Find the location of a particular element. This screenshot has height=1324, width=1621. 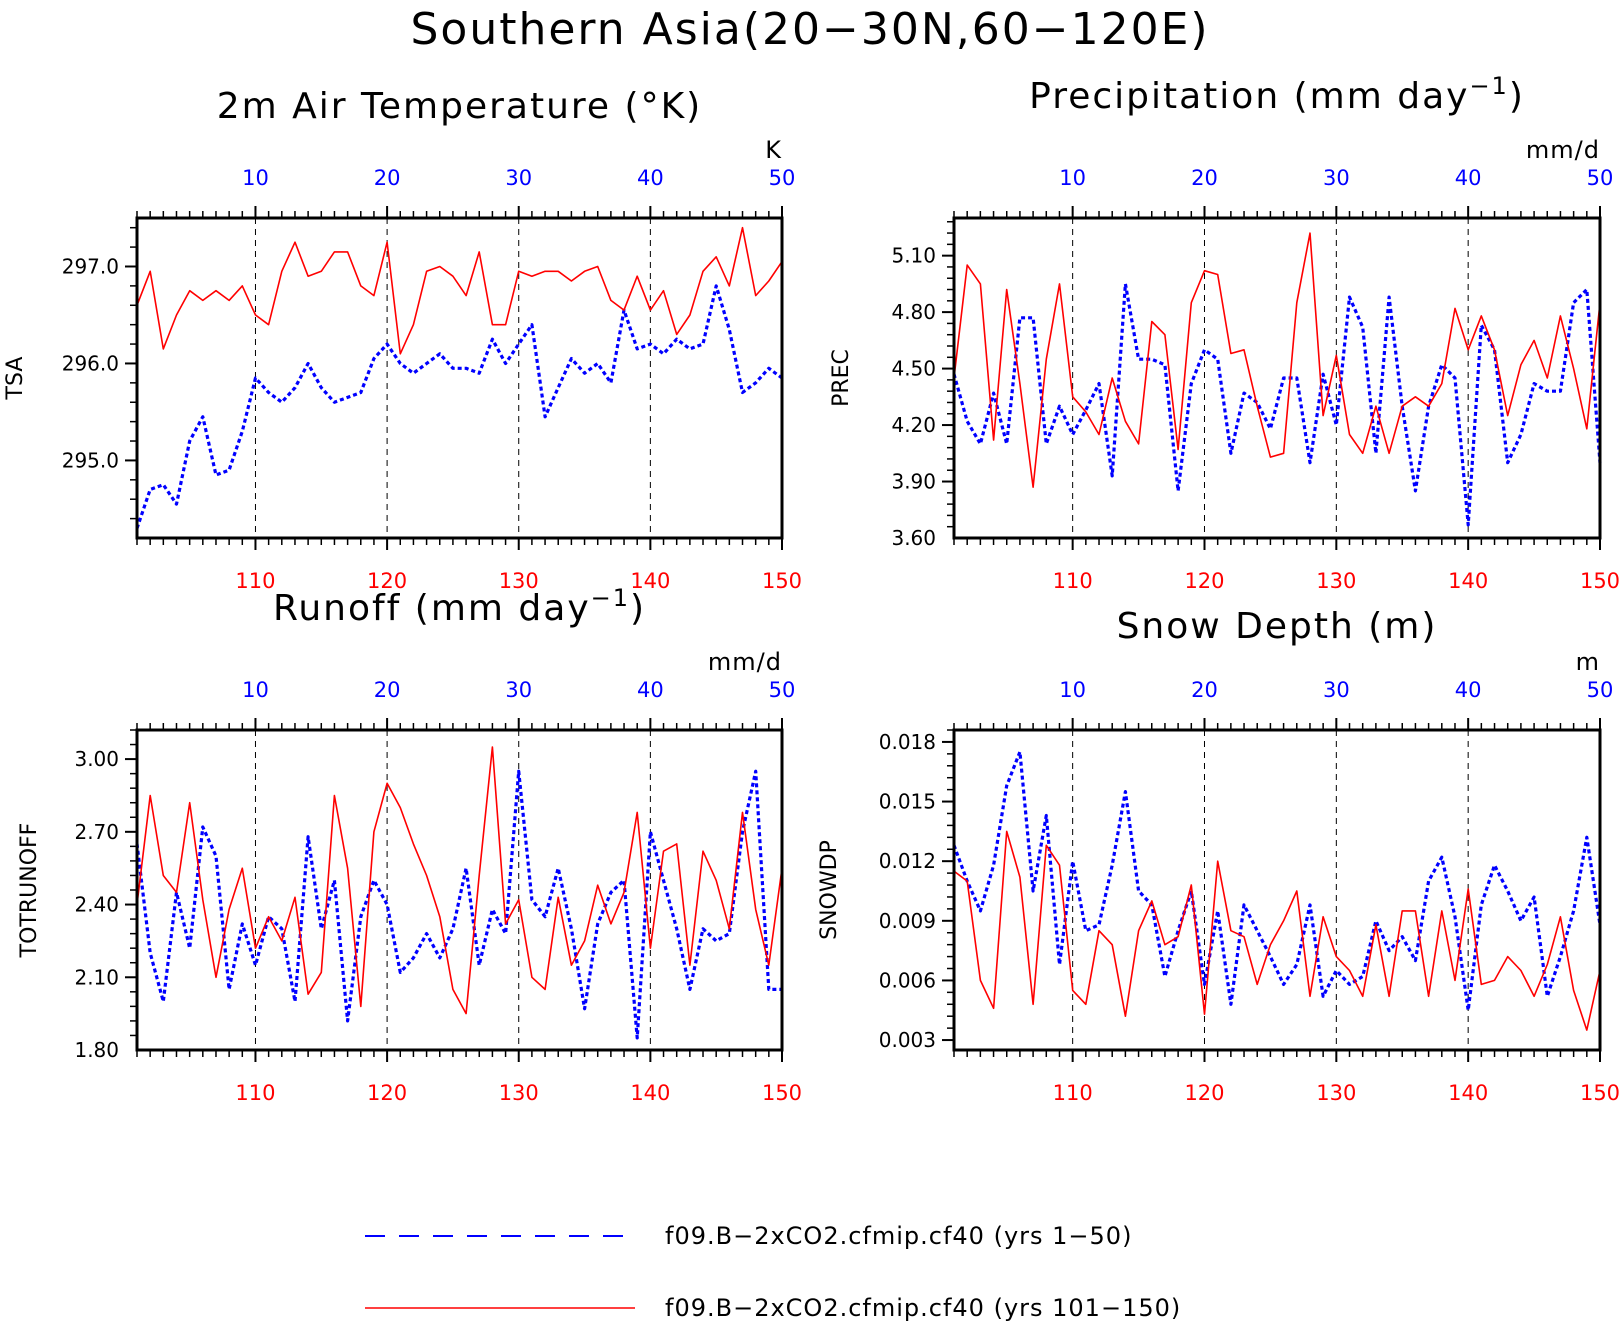

y-tick-label: 0.015 is located at coordinates (907, 802).